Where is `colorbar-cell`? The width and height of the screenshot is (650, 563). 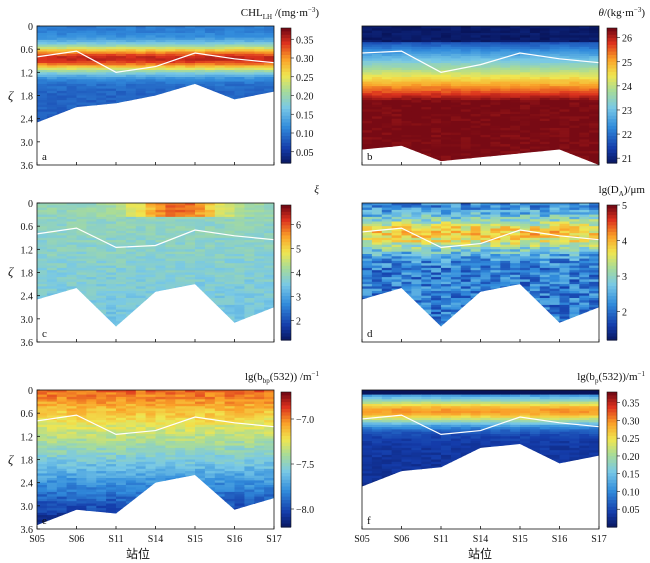 colorbar-cell is located at coordinates (612, 46).